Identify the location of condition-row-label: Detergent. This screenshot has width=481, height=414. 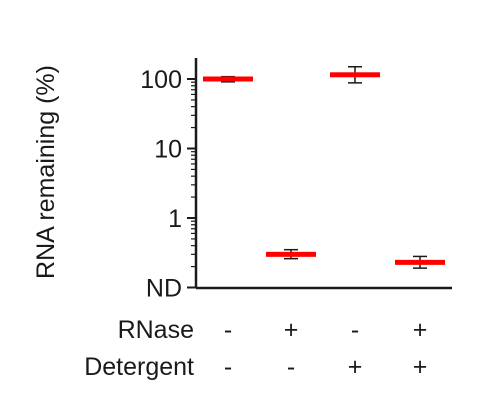
(139, 367).